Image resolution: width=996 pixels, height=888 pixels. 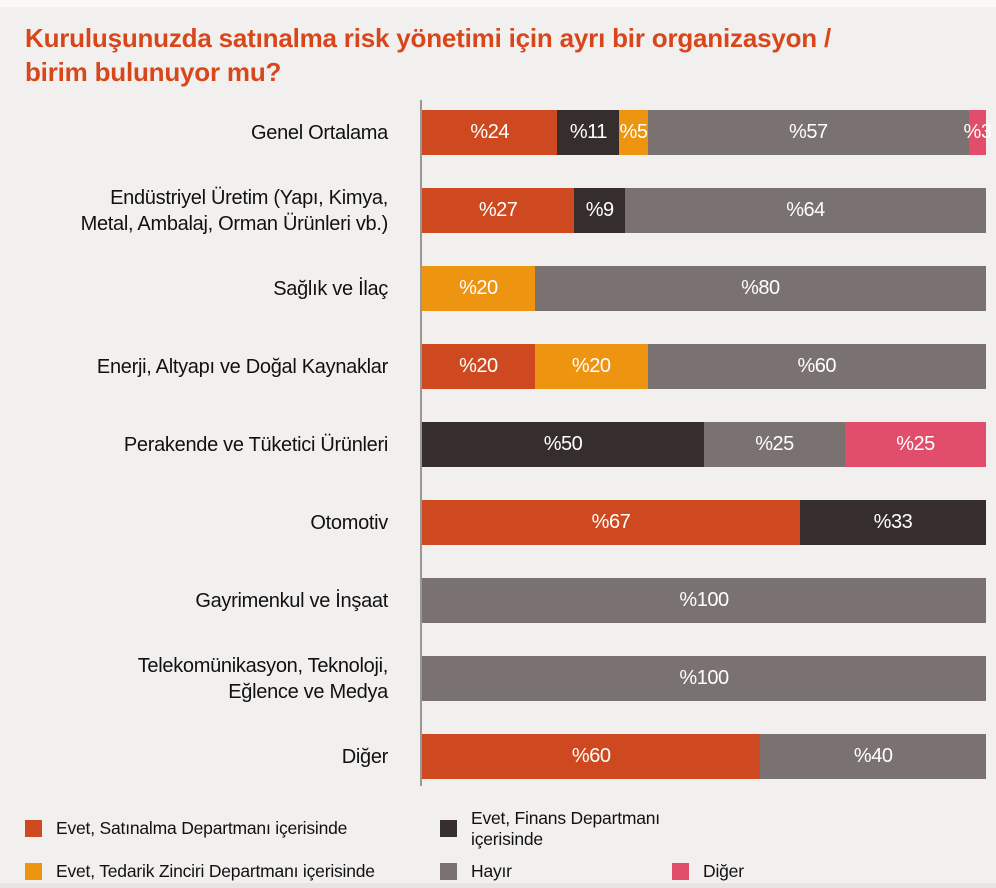 I want to click on y-axis-line, so click(x=421, y=442).